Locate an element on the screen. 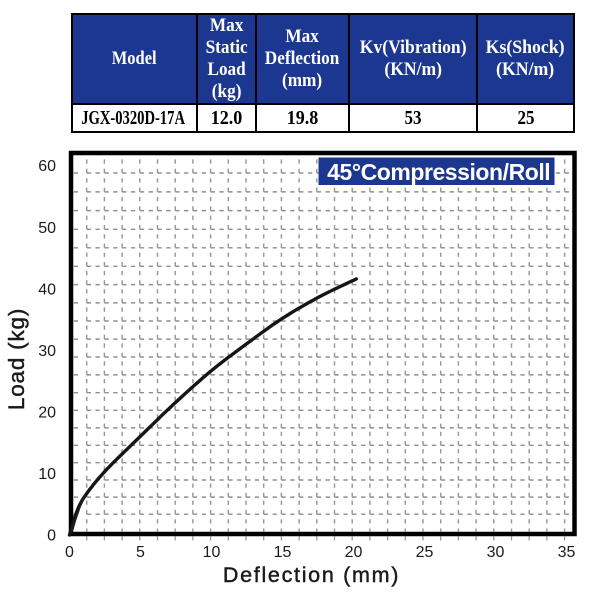 The width and height of the screenshot is (600, 600). svg-text: 40 is located at coordinates (47, 289).